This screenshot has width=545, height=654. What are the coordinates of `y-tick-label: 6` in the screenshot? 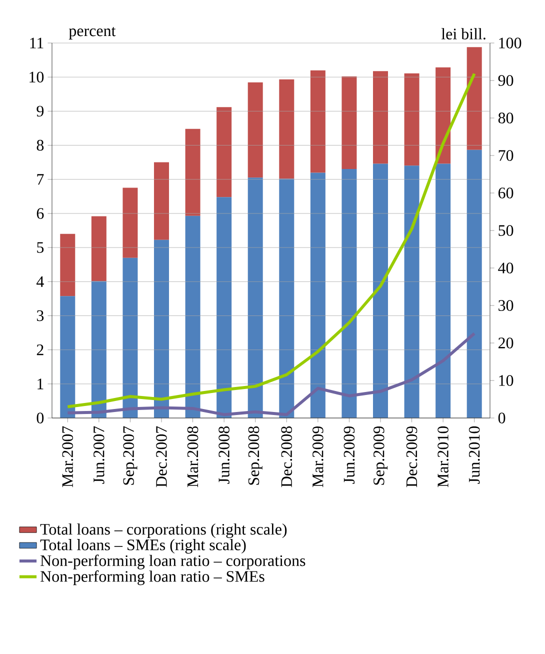 It's located at (40, 213).